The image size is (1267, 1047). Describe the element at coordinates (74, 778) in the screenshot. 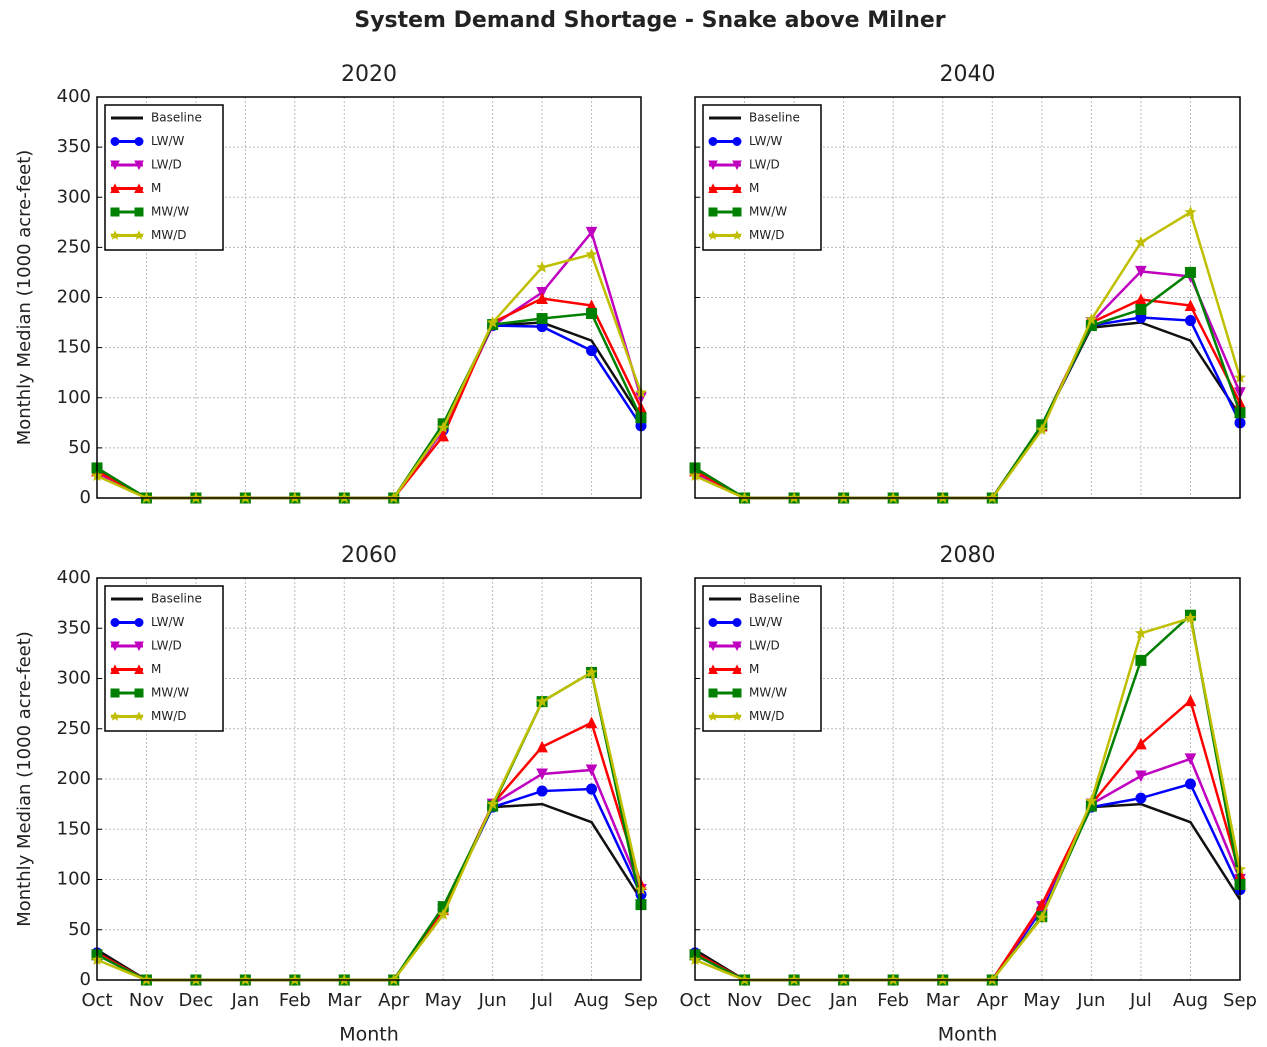

I see `y-tick-label: 200` at that location.